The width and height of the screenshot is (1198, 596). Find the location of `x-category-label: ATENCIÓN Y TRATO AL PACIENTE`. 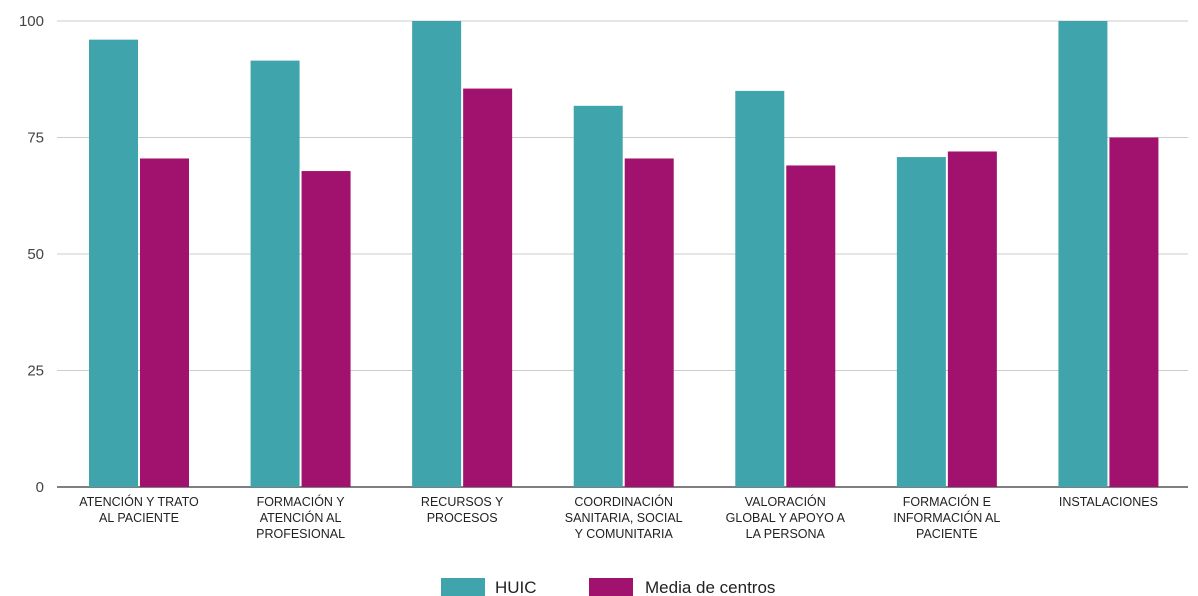

x-category-label: ATENCIÓN Y TRATO AL PACIENTE is located at coordinates (139, 509).